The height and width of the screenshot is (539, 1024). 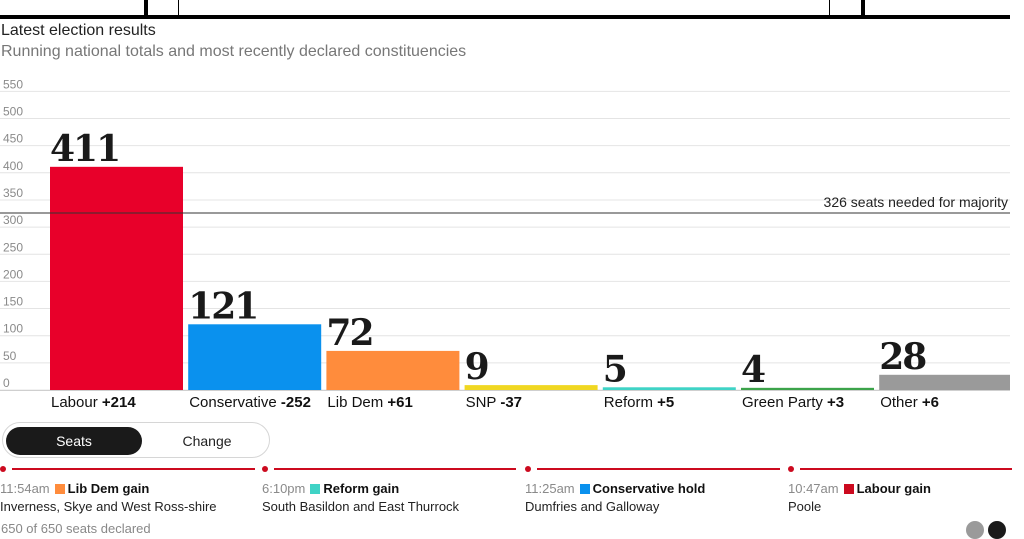 I want to click on declaration-time: 6:10pm, so click(x=284, y=488).